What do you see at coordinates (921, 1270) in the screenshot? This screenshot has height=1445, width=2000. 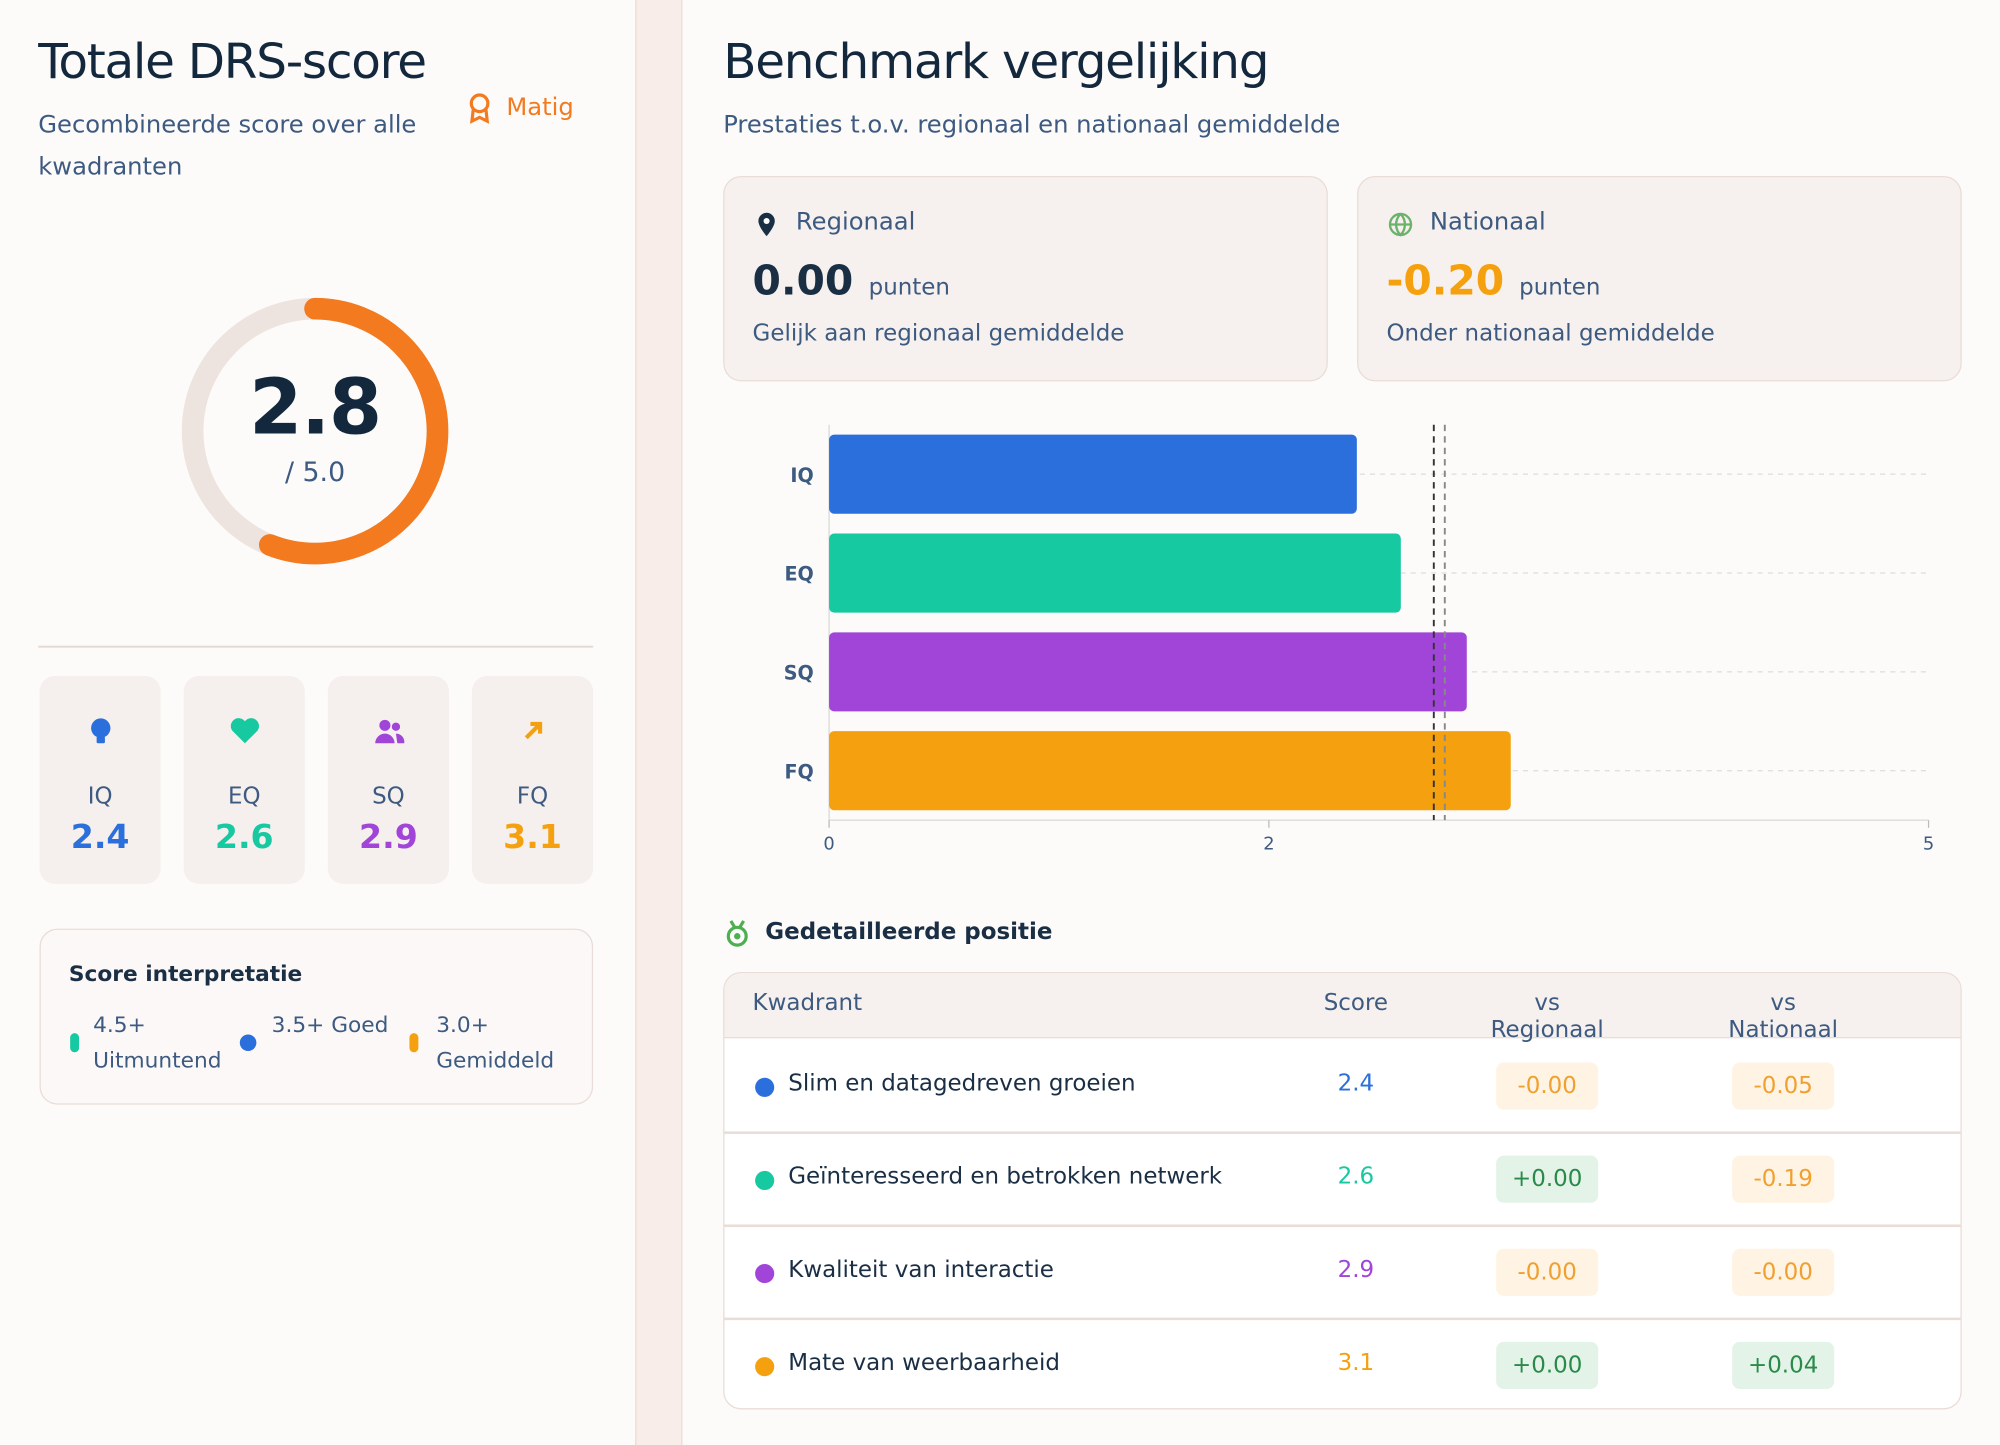 I see `row-name: Kwaliteit van interactie` at bounding box center [921, 1270].